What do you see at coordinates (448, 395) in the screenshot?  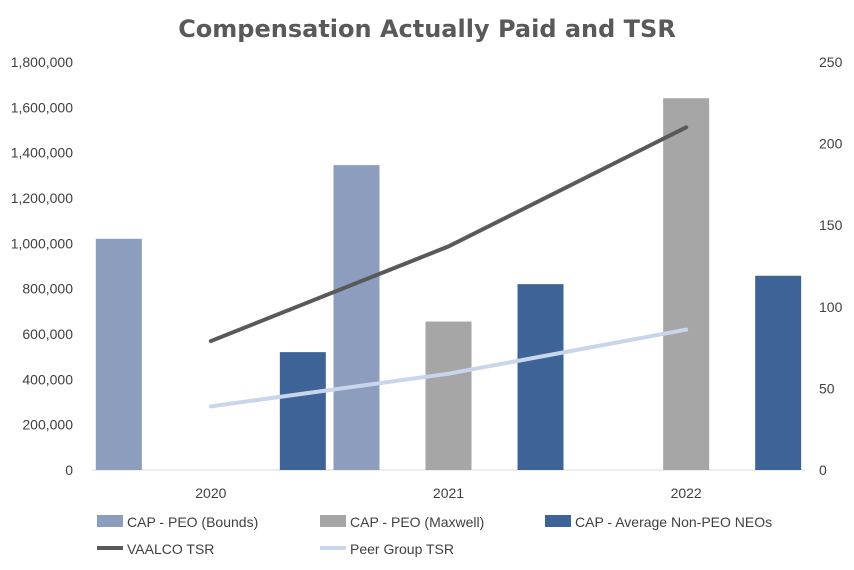 I see `bar-cap-peo-maxwell-2021` at bounding box center [448, 395].